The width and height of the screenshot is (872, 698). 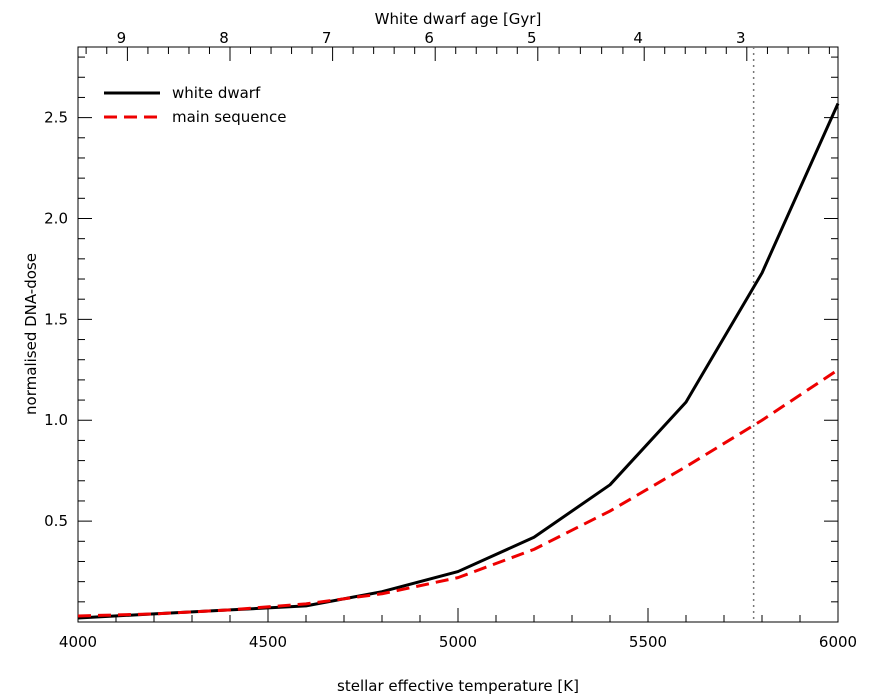 I want to click on y-axis-label: normalised DNA-dose, so click(x=31, y=334).